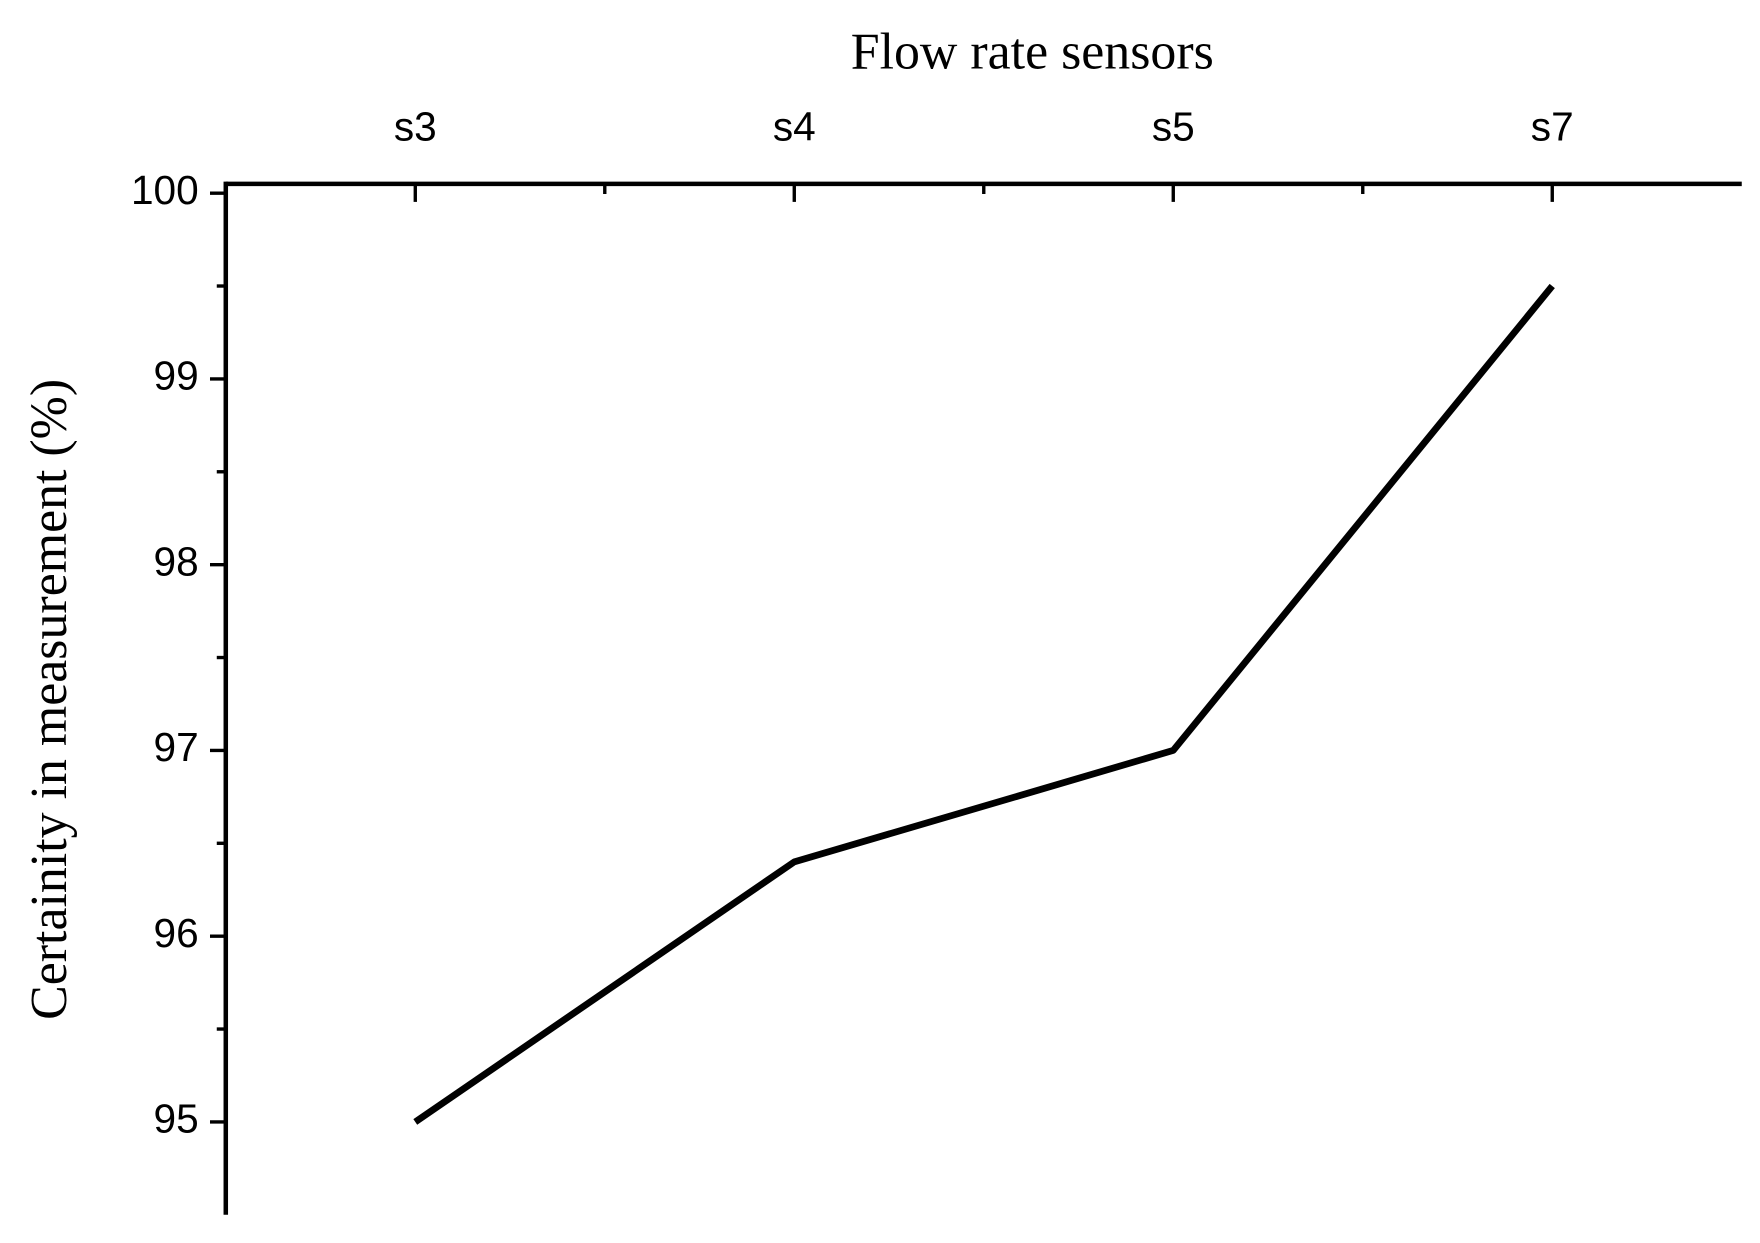 This screenshot has height=1243, width=1760. Describe the element at coordinates (165, 190) in the screenshot. I see `y-tick-label: 100` at that location.